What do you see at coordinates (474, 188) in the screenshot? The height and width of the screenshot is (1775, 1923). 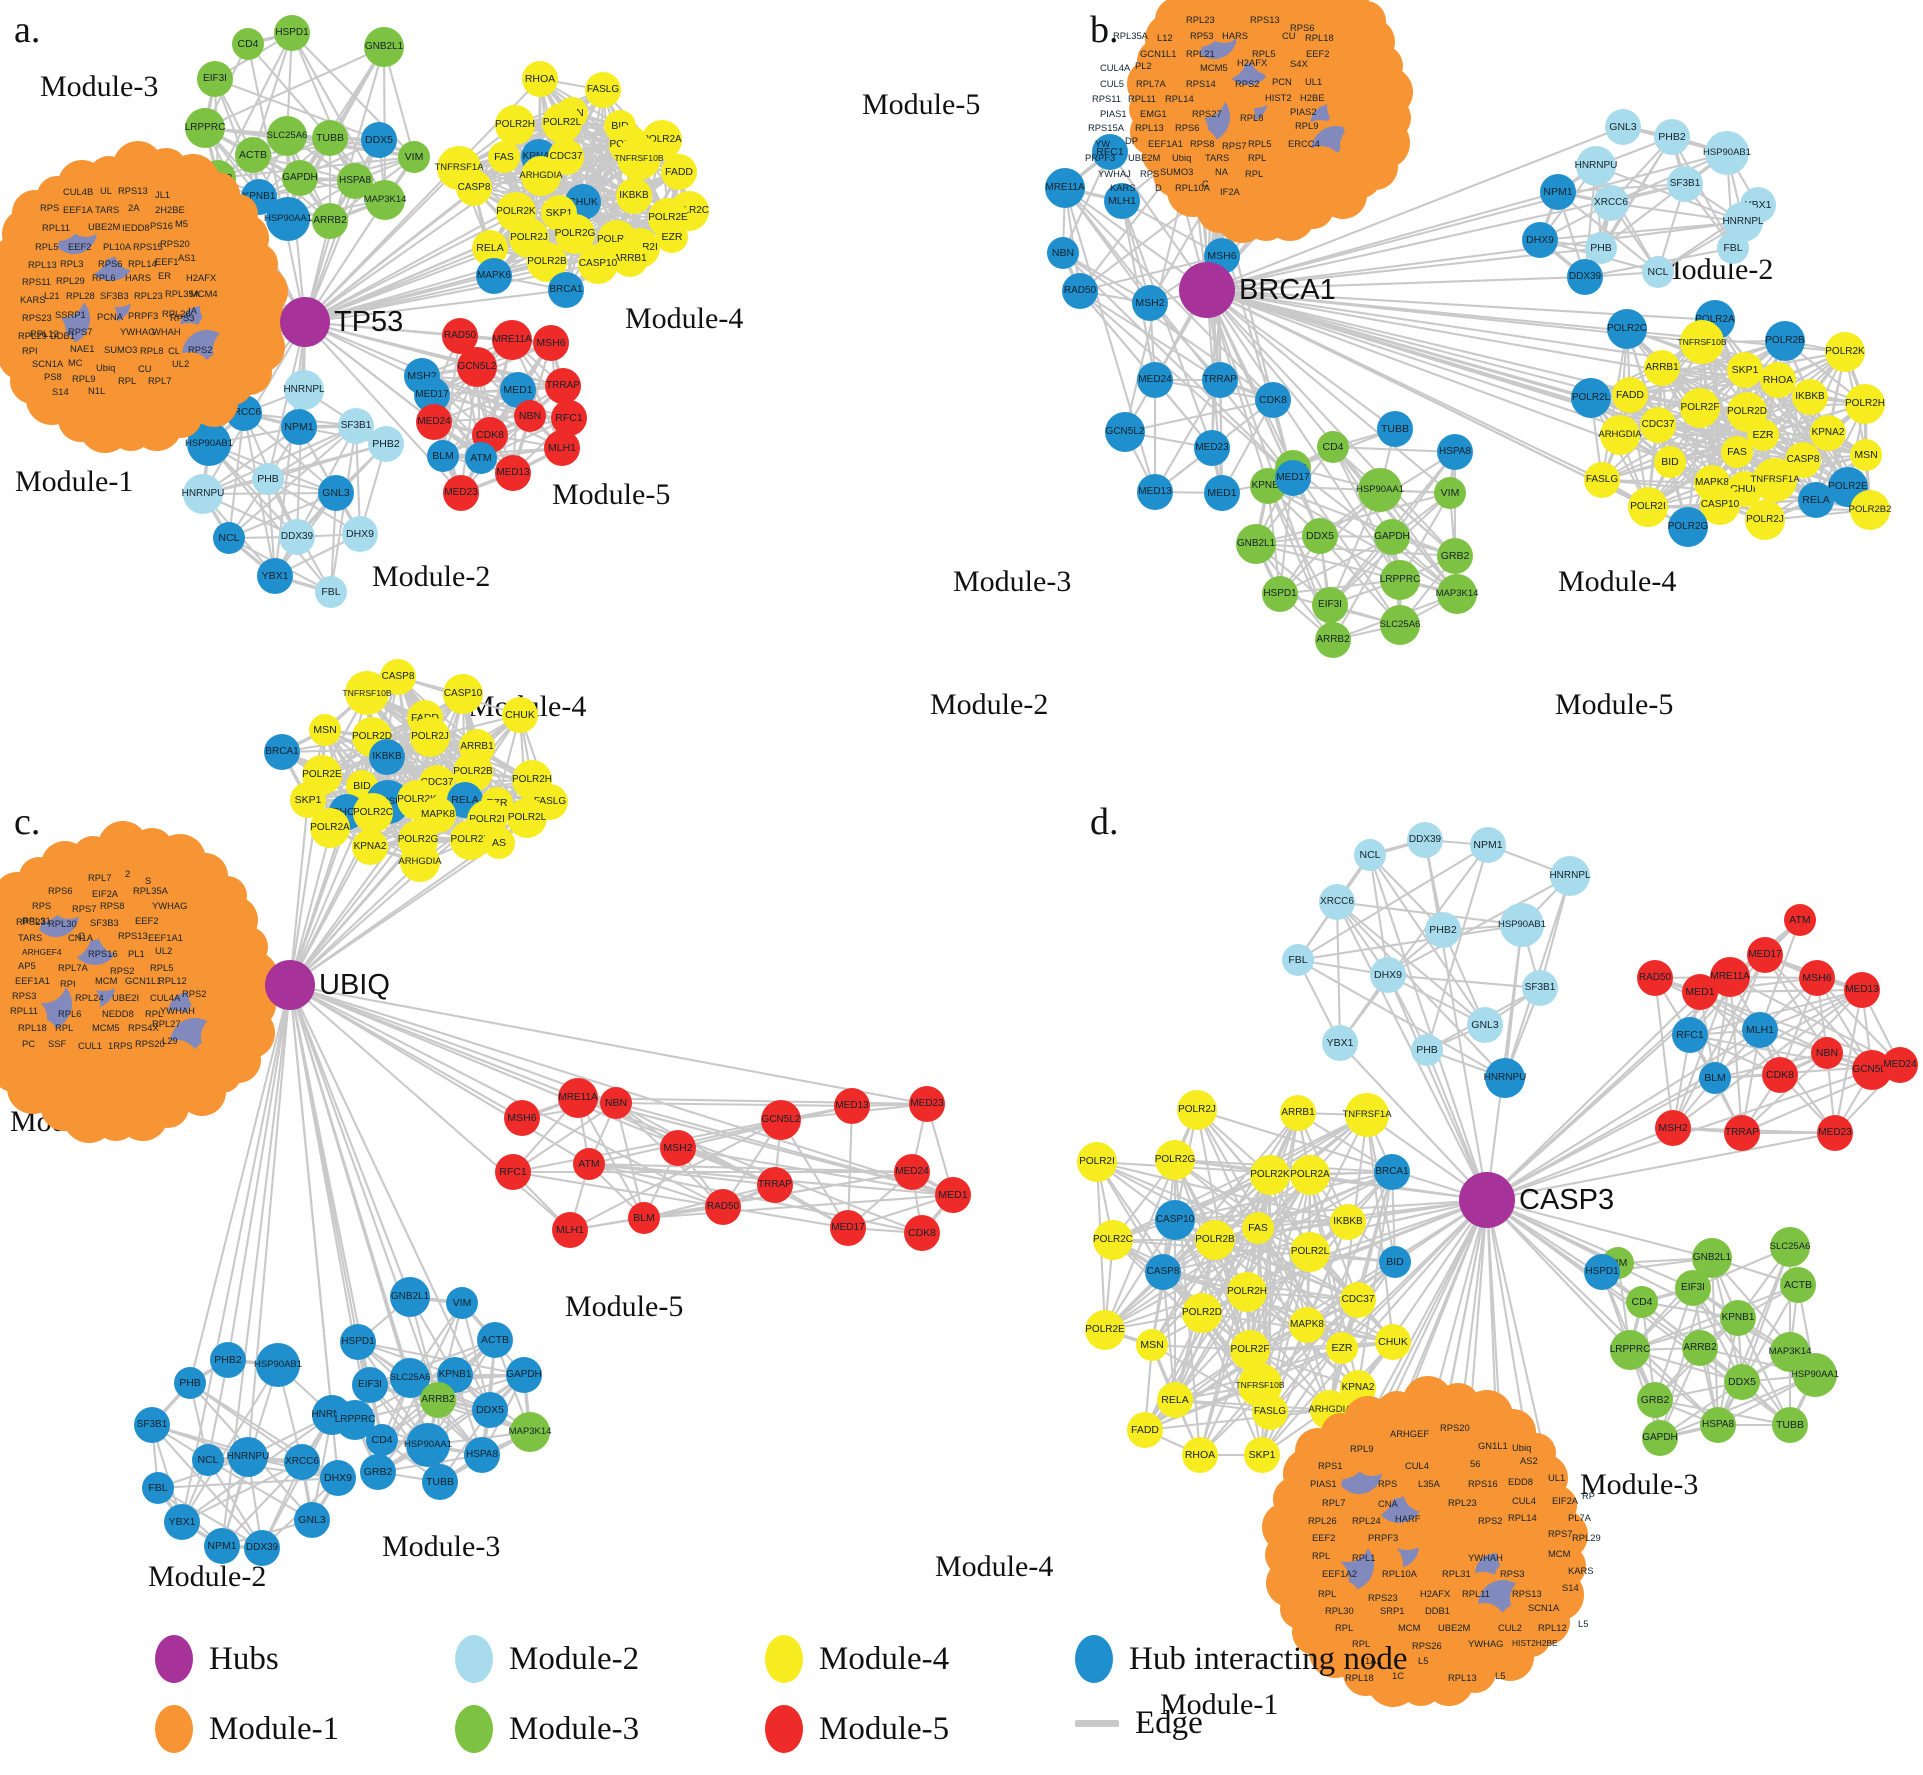 I see `node-a-casp8: CASP8` at bounding box center [474, 188].